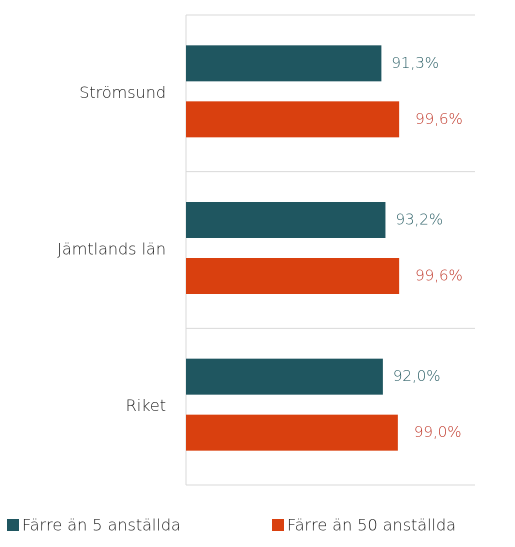 The image size is (515, 547). I want to click on value-label: 91,3%, so click(415, 63).